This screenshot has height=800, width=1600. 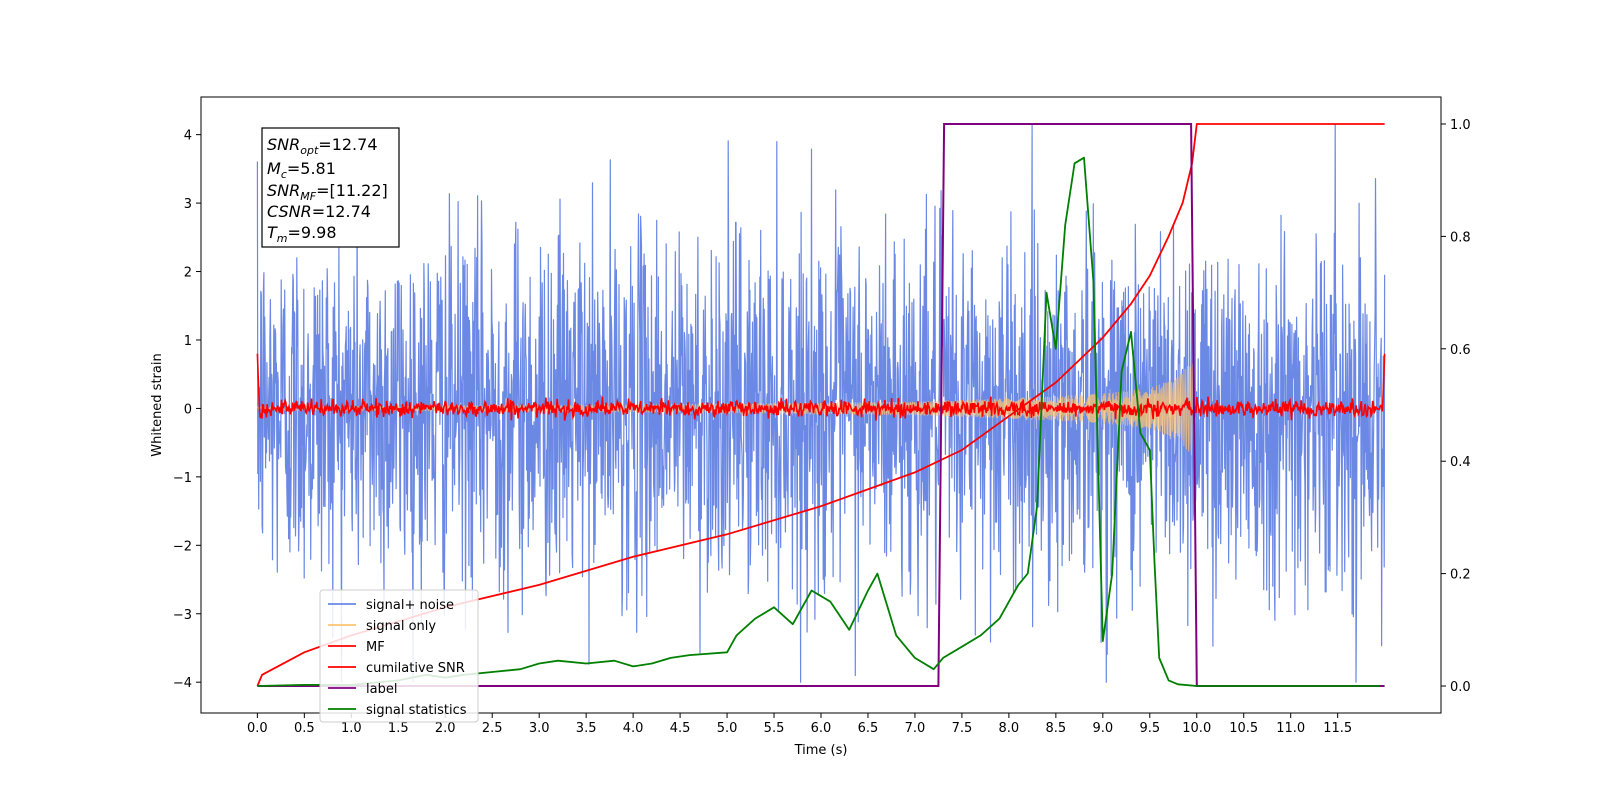 I want to click on x-tick-label: 11.5, so click(x=1337, y=728).